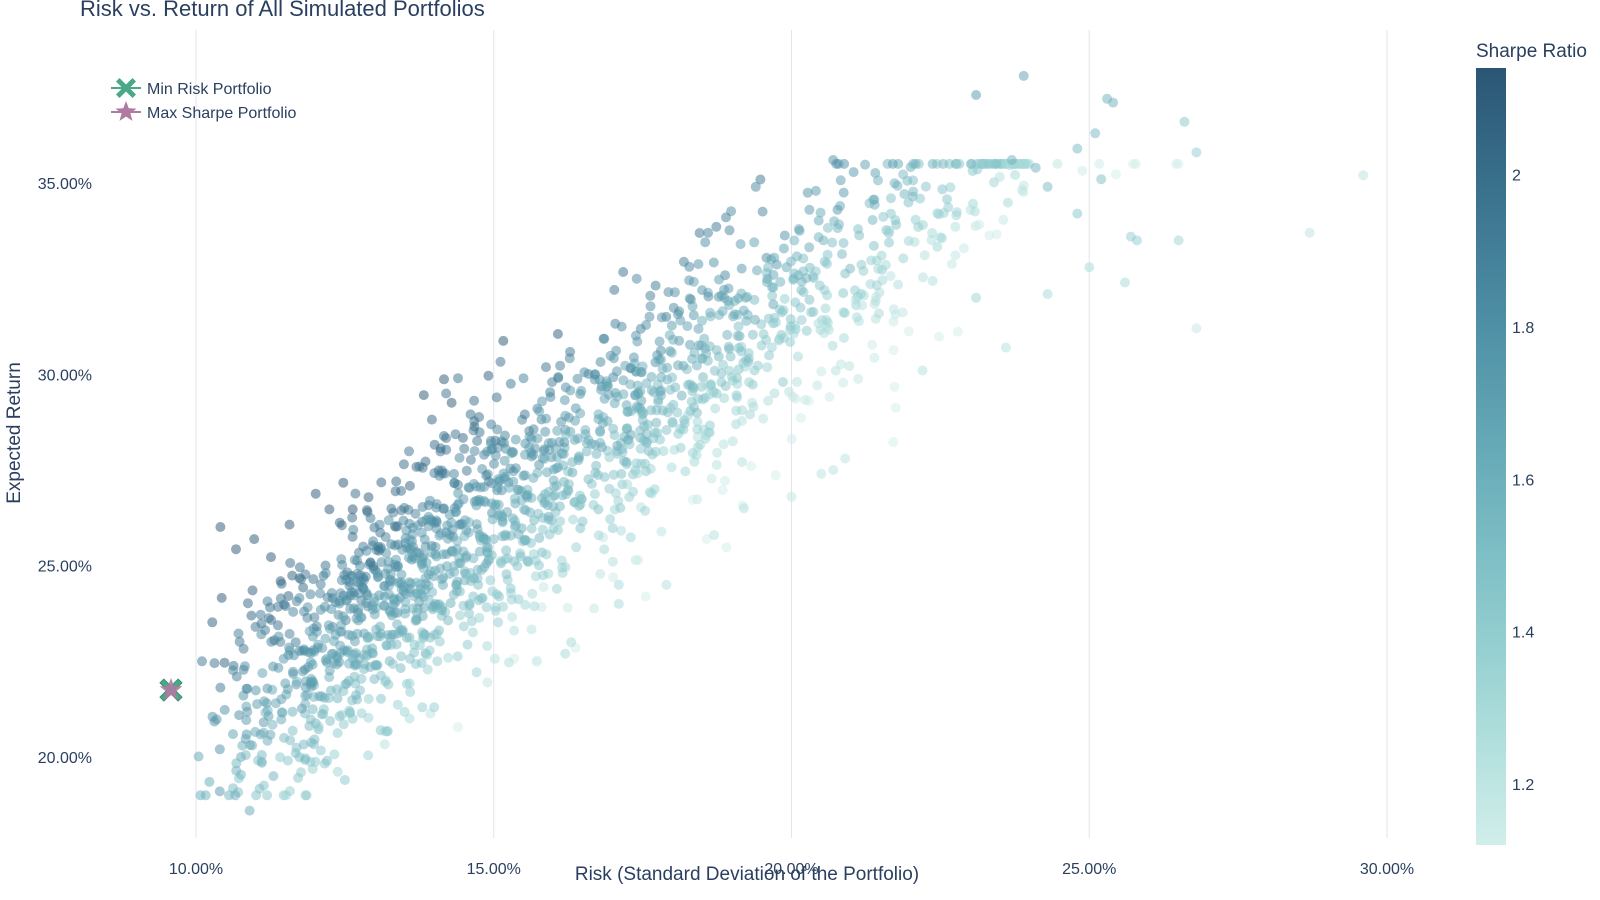 The height and width of the screenshot is (900, 1600). What do you see at coordinates (65, 758) in the screenshot?
I see `y-tick-label: 20.00%` at bounding box center [65, 758].